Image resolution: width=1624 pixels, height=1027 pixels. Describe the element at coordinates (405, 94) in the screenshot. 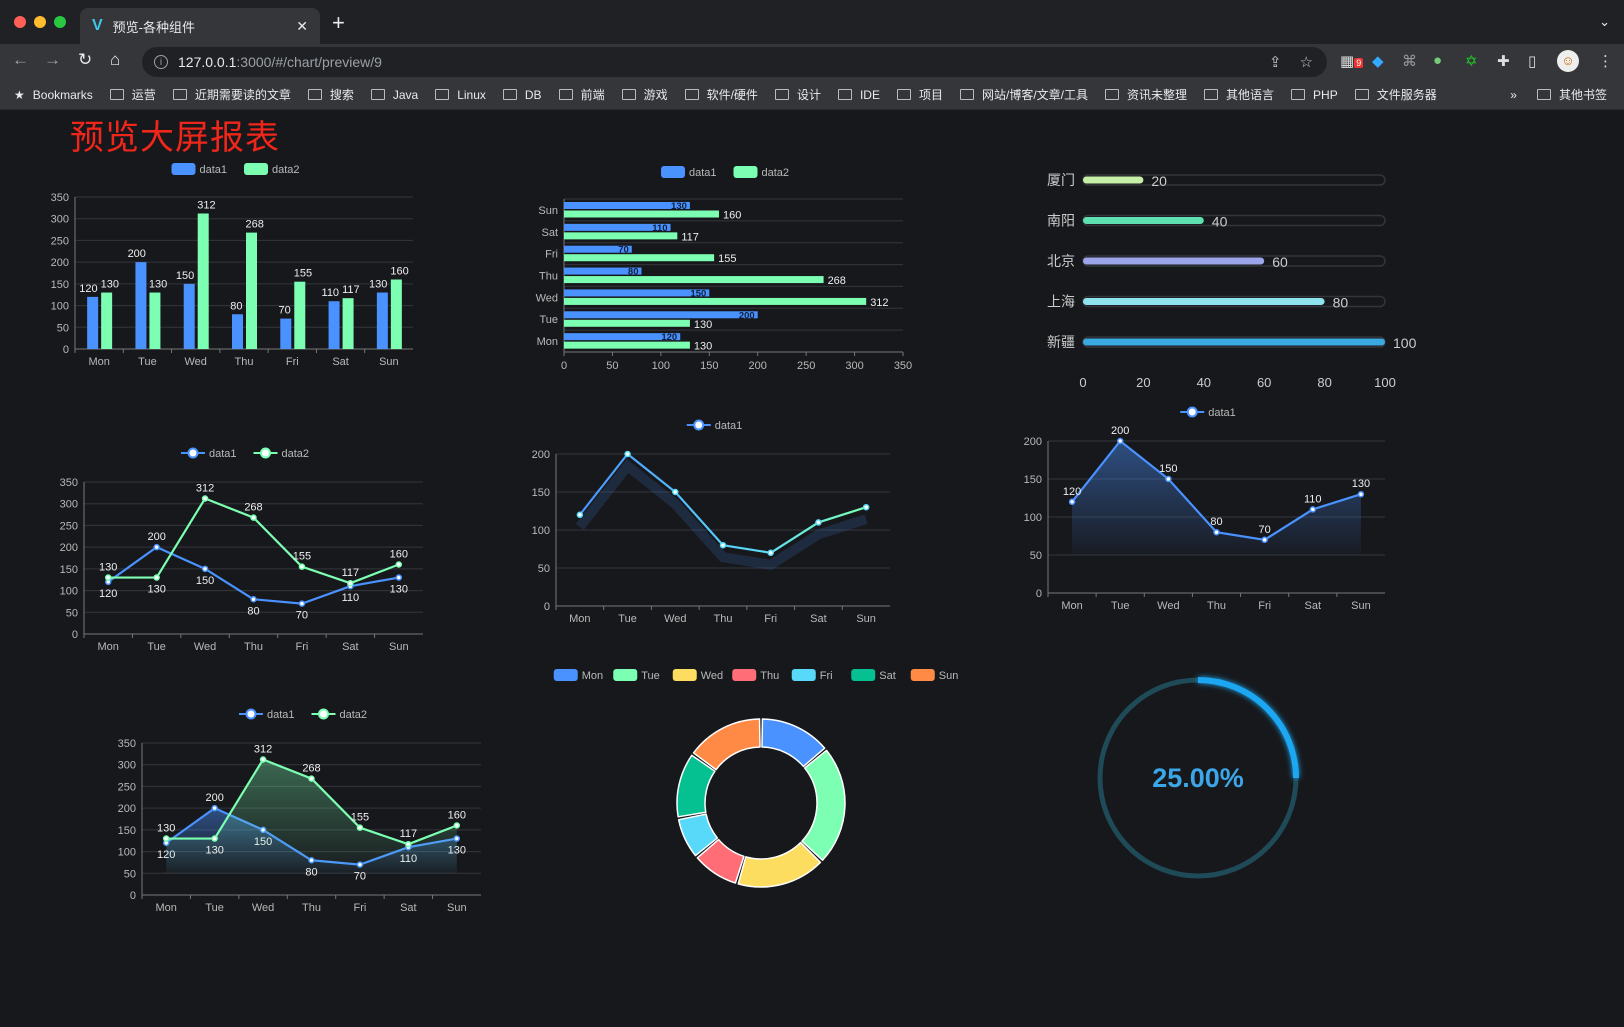

I see `bookmark-label: Java` at that location.